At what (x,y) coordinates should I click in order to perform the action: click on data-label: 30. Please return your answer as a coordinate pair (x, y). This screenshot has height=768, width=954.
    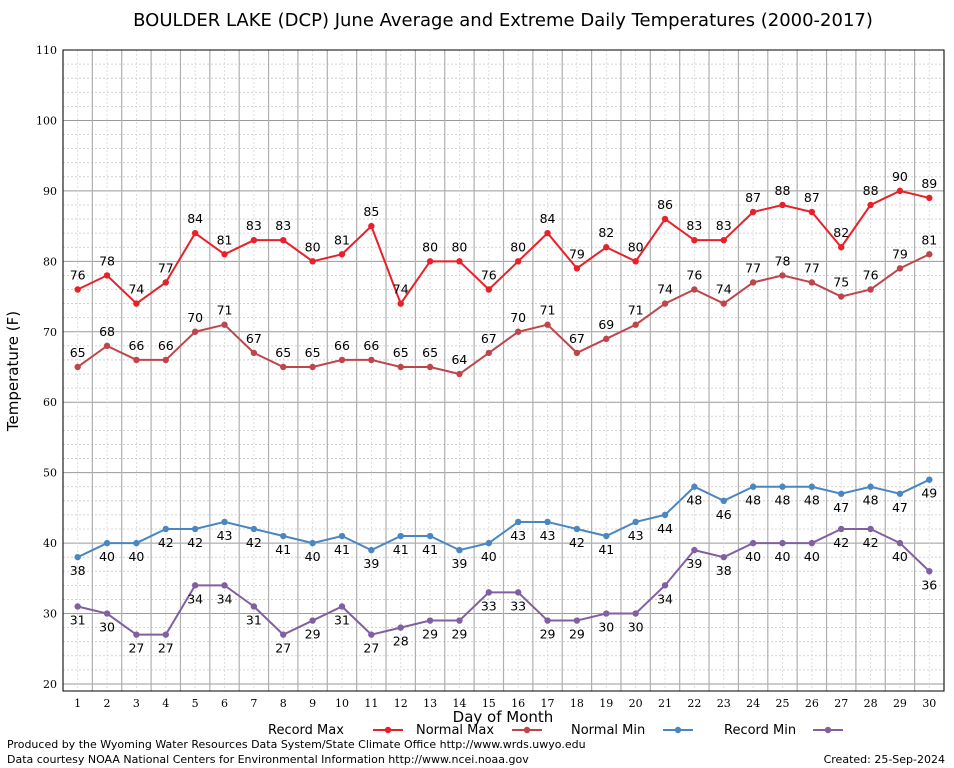
    Looking at the image, I should click on (636, 627).